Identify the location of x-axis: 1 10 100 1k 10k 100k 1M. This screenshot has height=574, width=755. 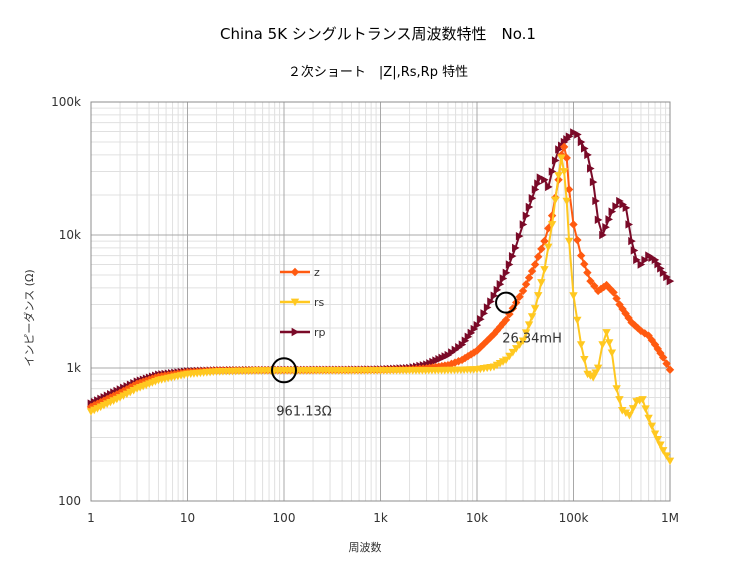
(383, 518).